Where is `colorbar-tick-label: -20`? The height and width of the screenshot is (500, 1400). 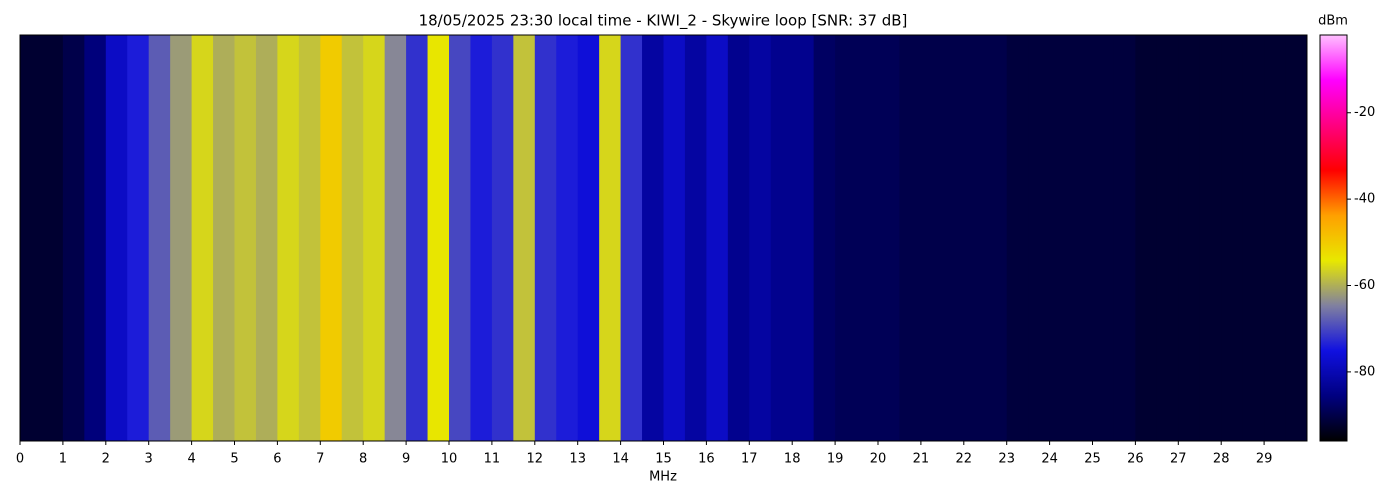
colorbar-tick-label: -20 is located at coordinates (1364, 112).